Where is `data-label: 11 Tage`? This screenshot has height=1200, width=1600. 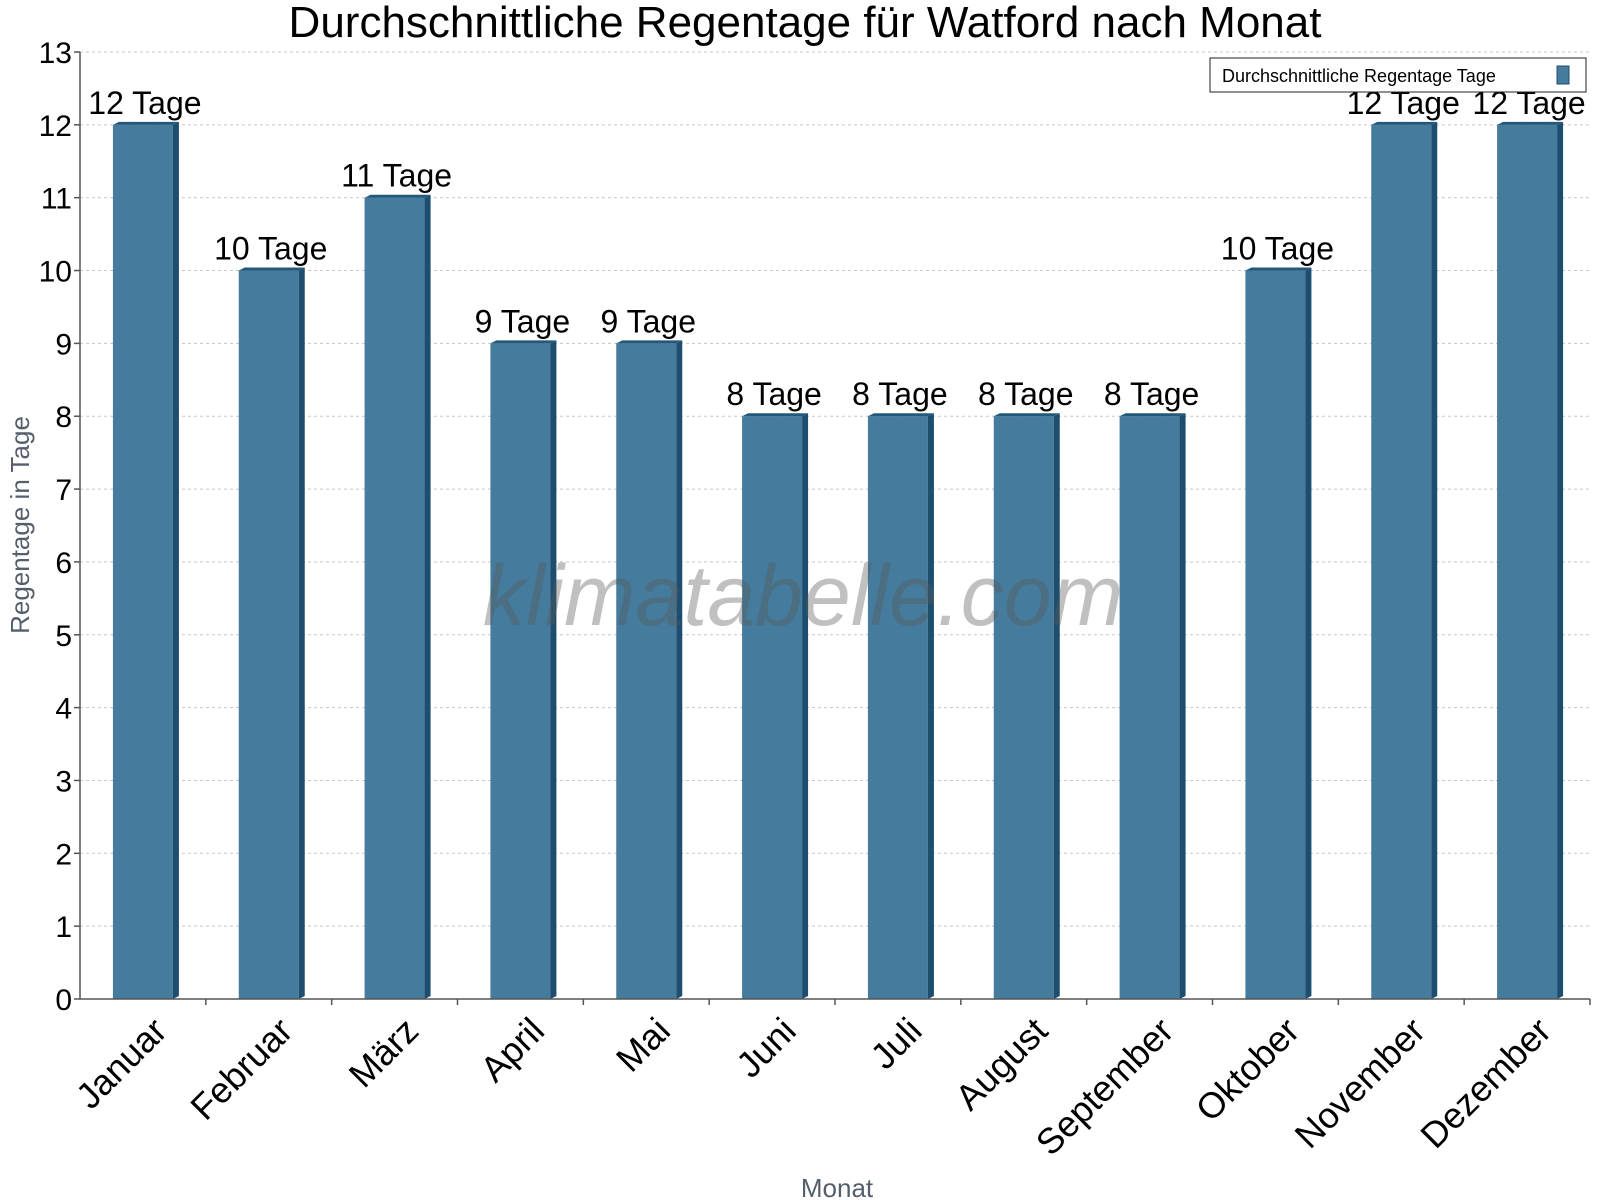
data-label: 11 Tage is located at coordinates (396, 176).